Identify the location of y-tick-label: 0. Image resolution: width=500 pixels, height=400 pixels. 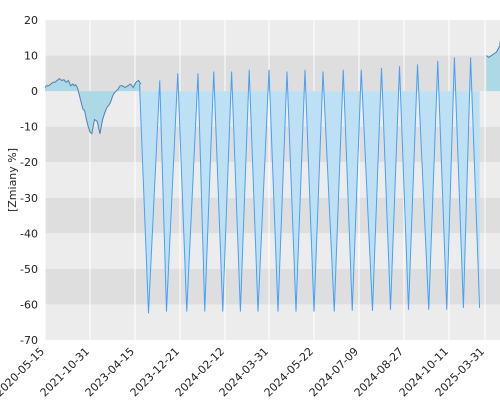
(34, 91).